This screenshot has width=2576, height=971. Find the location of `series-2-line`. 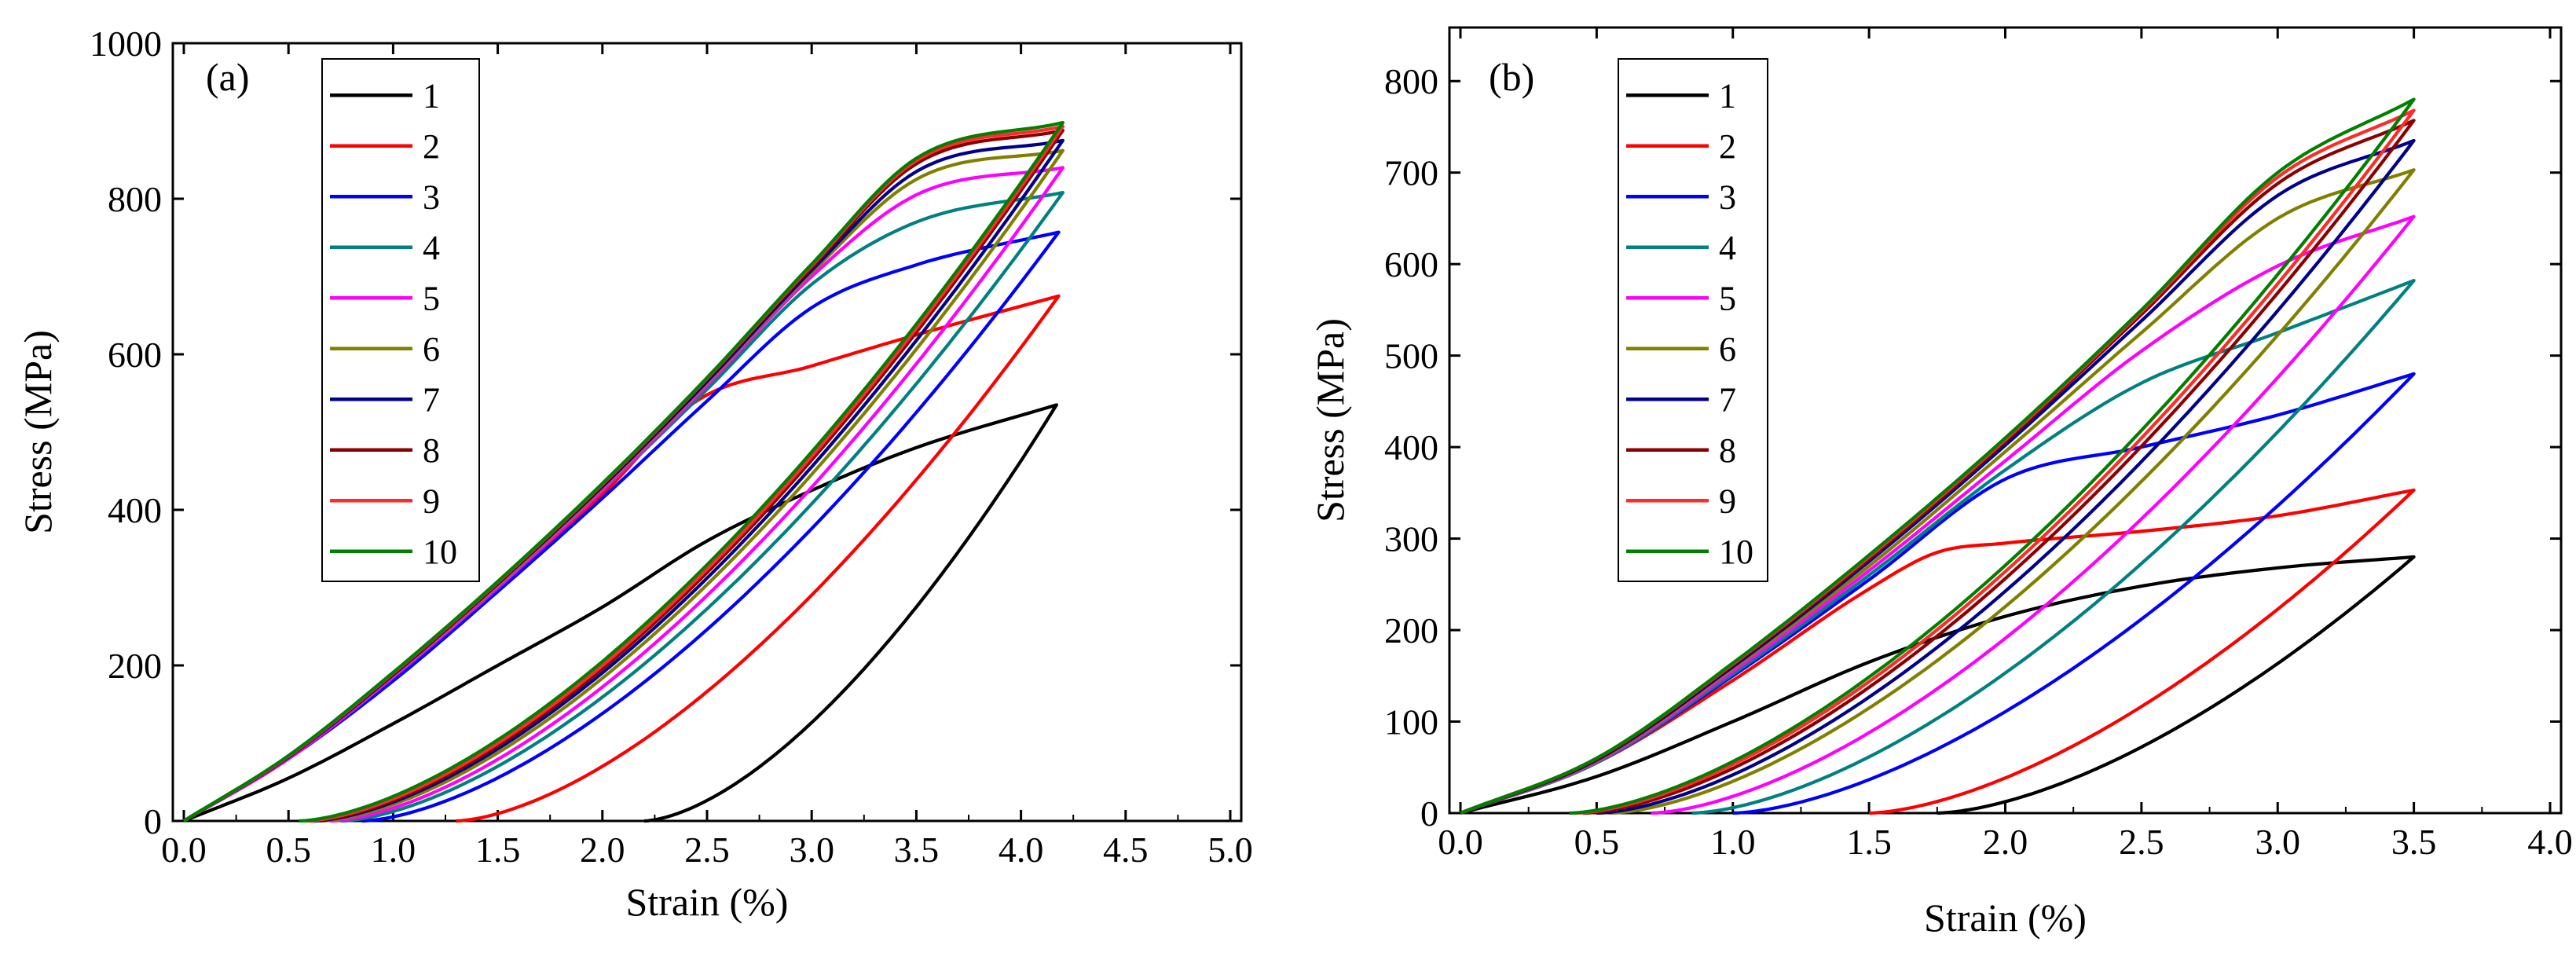

series-2-line is located at coordinates (1938, 651).